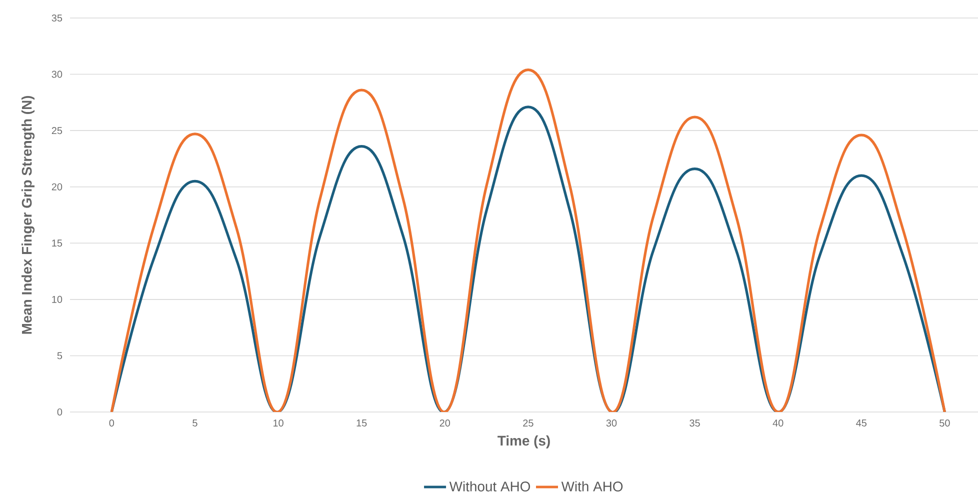  What do you see at coordinates (57, 243) in the screenshot?
I see `y-tick-label: 15` at bounding box center [57, 243].